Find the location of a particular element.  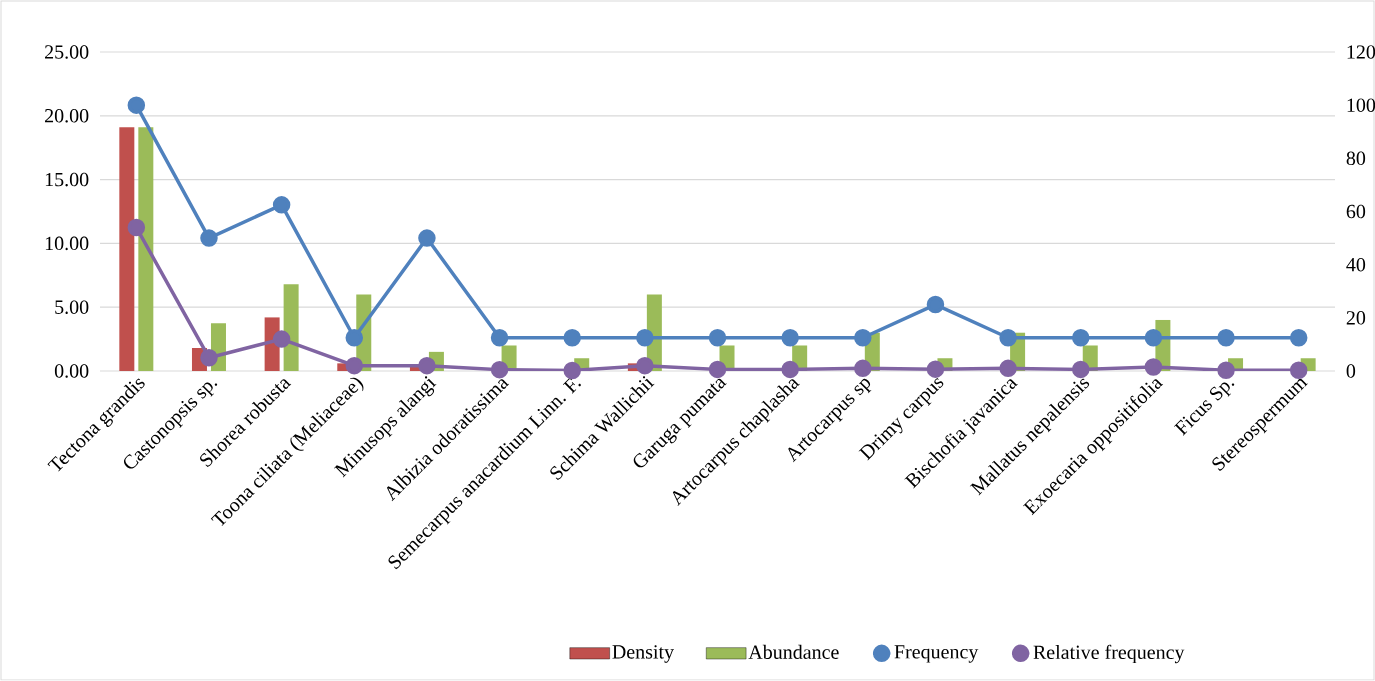

y-tick-label: 5.00 is located at coordinates (72, 307).